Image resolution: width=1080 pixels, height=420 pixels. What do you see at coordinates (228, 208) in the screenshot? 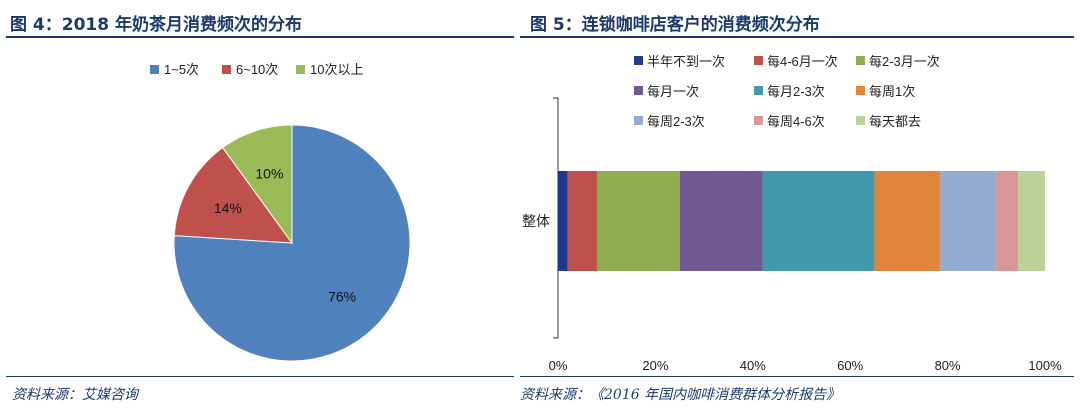
I see `pie-value-label-2: 14%` at bounding box center [228, 208].